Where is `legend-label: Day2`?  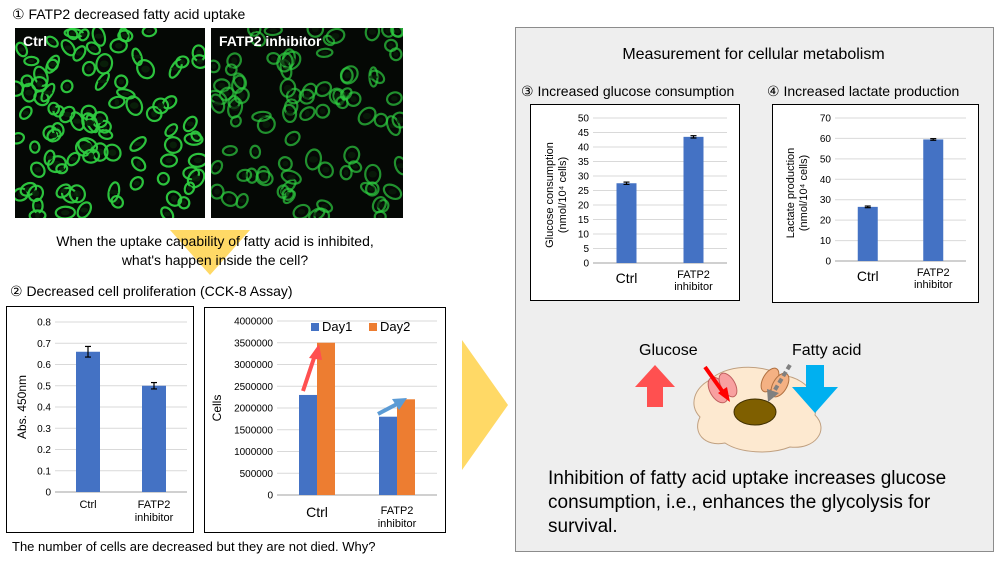 legend-label: Day2 is located at coordinates (395, 326).